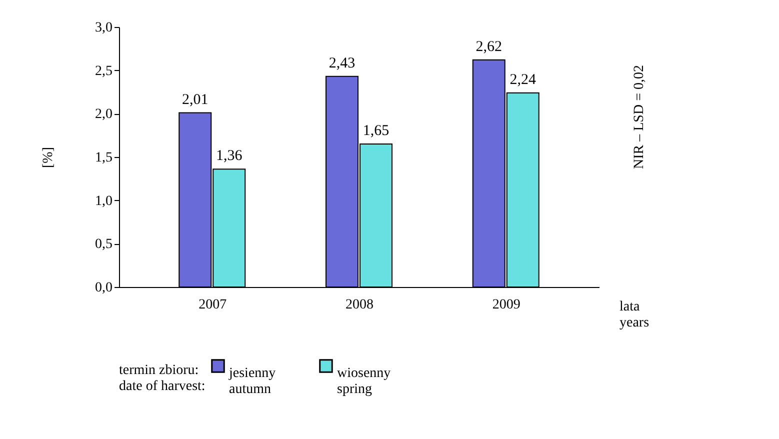 This screenshot has height=439, width=779. I want to click on legend-label: wiosenny spring, so click(364, 381).